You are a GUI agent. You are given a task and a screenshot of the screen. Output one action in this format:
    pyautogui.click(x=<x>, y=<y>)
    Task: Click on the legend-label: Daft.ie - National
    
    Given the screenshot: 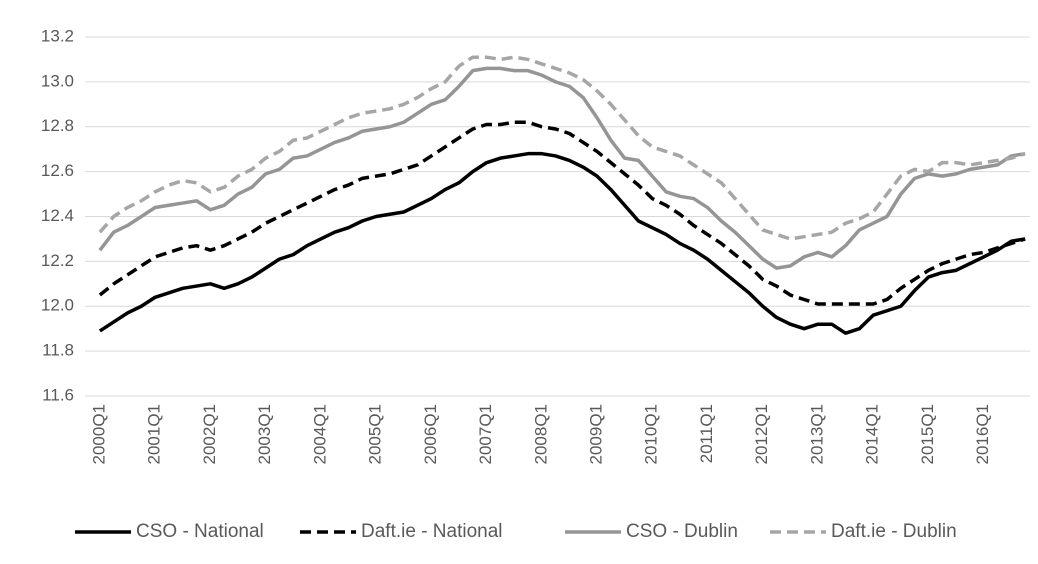 What is the action you would take?
    pyautogui.click(x=432, y=531)
    